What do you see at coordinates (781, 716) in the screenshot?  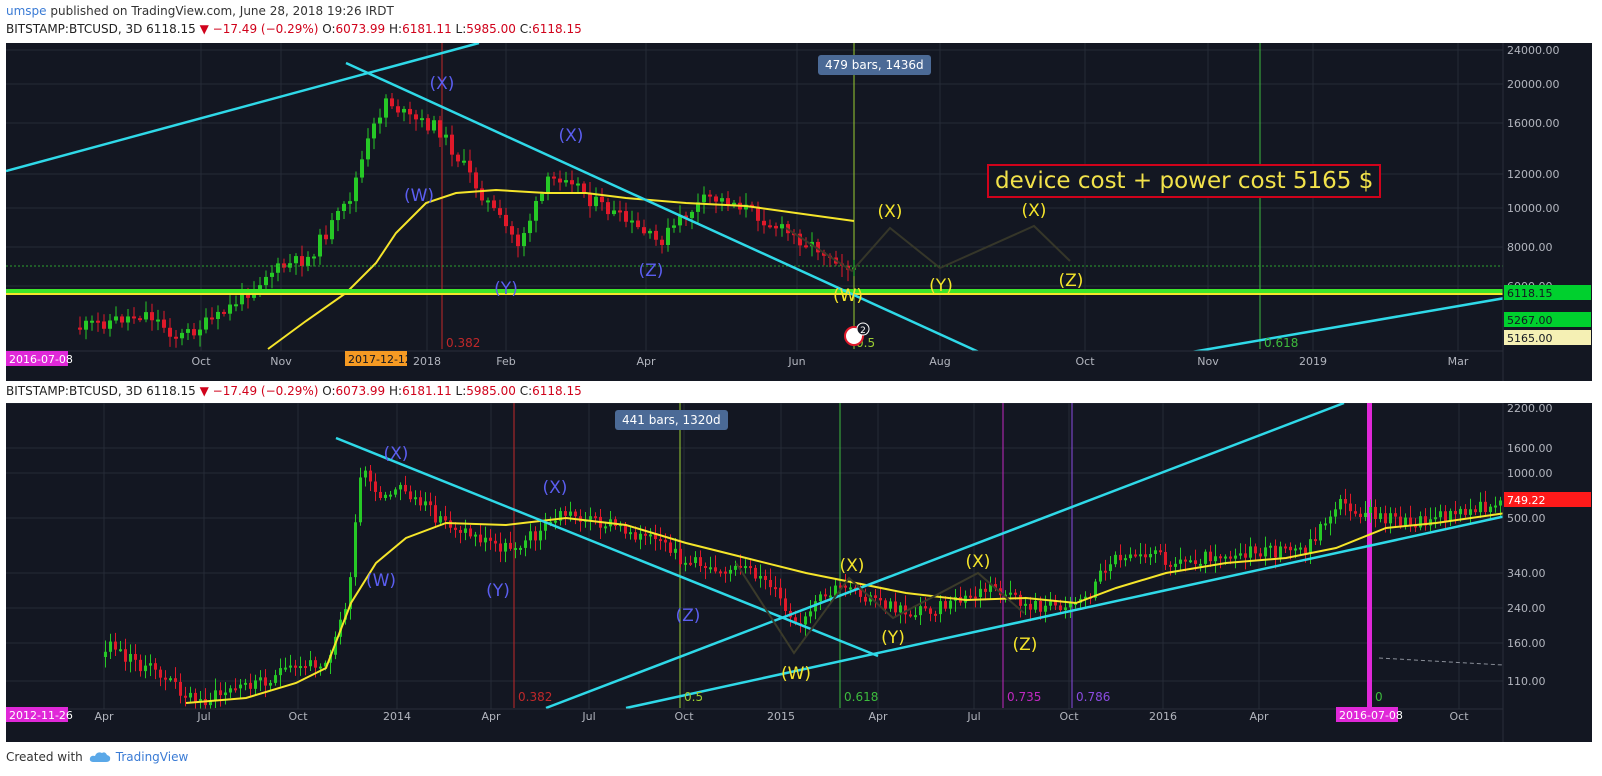 I see `time-axis-label: 2015` at bounding box center [781, 716].